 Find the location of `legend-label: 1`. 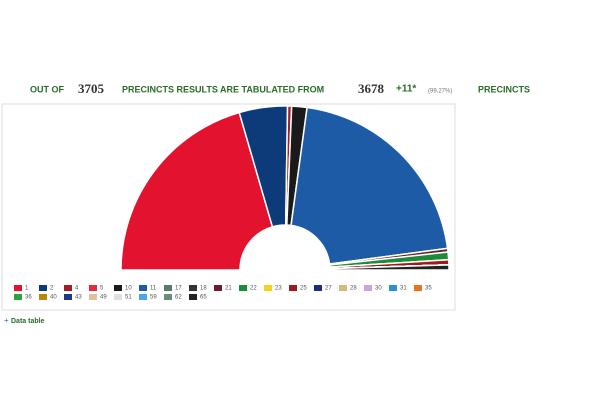

legend-label: 1 is located at coordinates (27, 289).